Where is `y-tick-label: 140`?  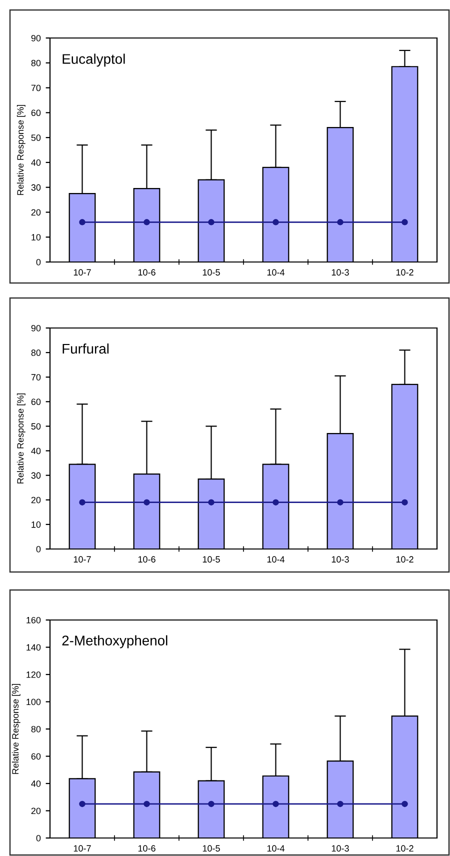
y-tick-label: 140 is located at coordinates (33, 647).